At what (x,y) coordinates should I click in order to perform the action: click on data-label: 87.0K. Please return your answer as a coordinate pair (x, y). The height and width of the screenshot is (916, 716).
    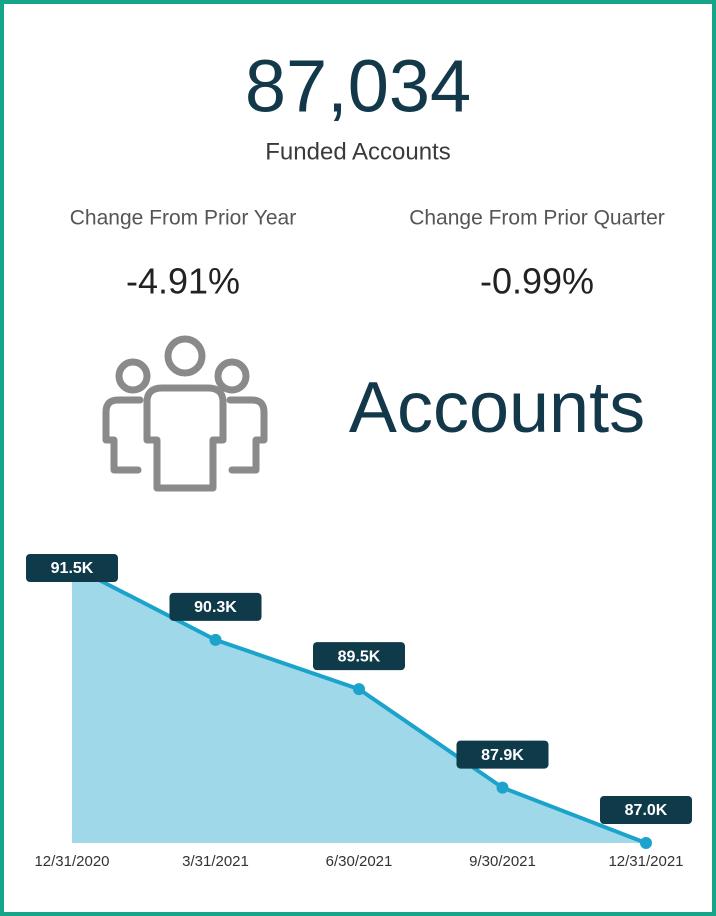
    Looking at the image, I should click on (646, 810).